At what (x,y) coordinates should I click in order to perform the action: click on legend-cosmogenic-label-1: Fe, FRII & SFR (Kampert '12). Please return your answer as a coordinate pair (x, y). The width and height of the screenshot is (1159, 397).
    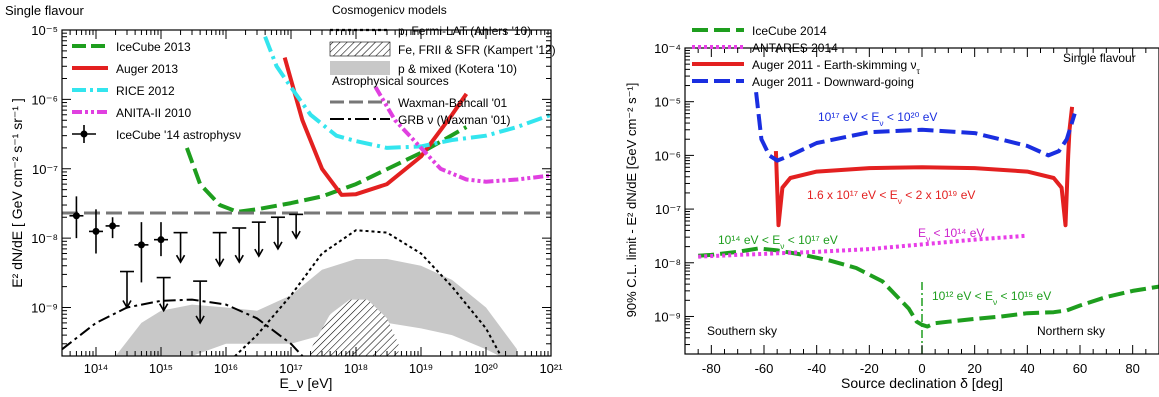
    Looking at the image, I should click on (477, 50).